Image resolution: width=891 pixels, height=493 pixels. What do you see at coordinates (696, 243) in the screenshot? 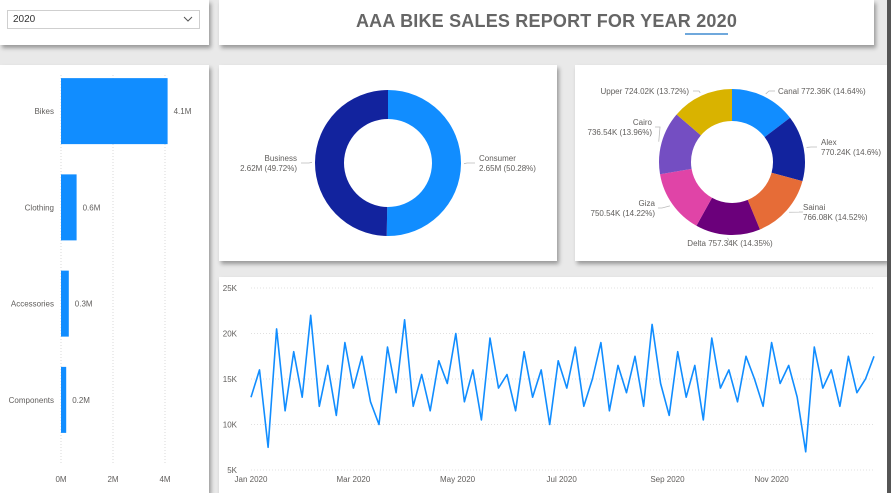
I see `slice-name: Delta` at bounding box center [696, 243].